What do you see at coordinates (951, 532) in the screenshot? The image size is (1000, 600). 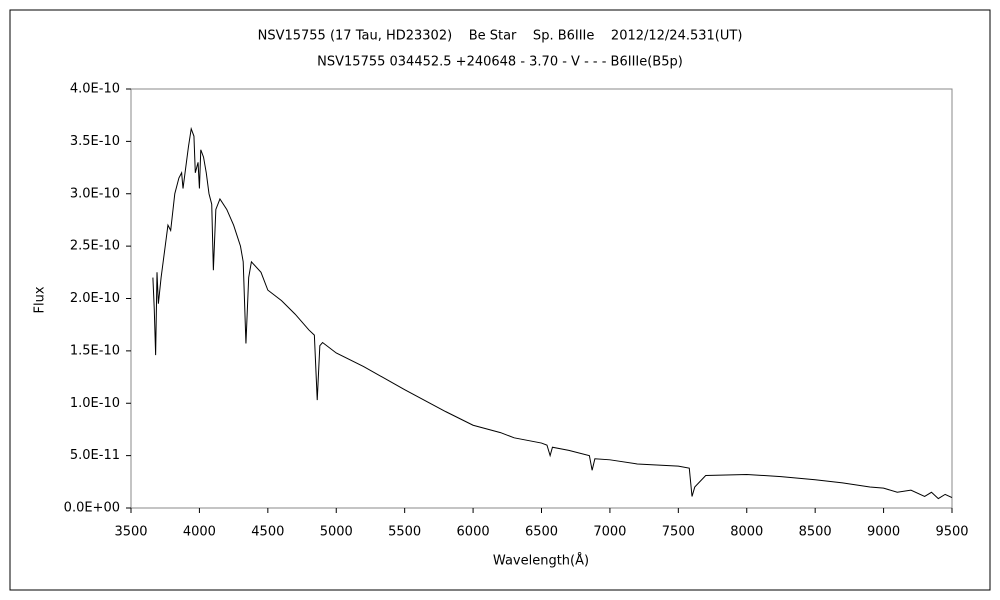 I see `x-tick-label: 9500` at bounding box center [951, 532].